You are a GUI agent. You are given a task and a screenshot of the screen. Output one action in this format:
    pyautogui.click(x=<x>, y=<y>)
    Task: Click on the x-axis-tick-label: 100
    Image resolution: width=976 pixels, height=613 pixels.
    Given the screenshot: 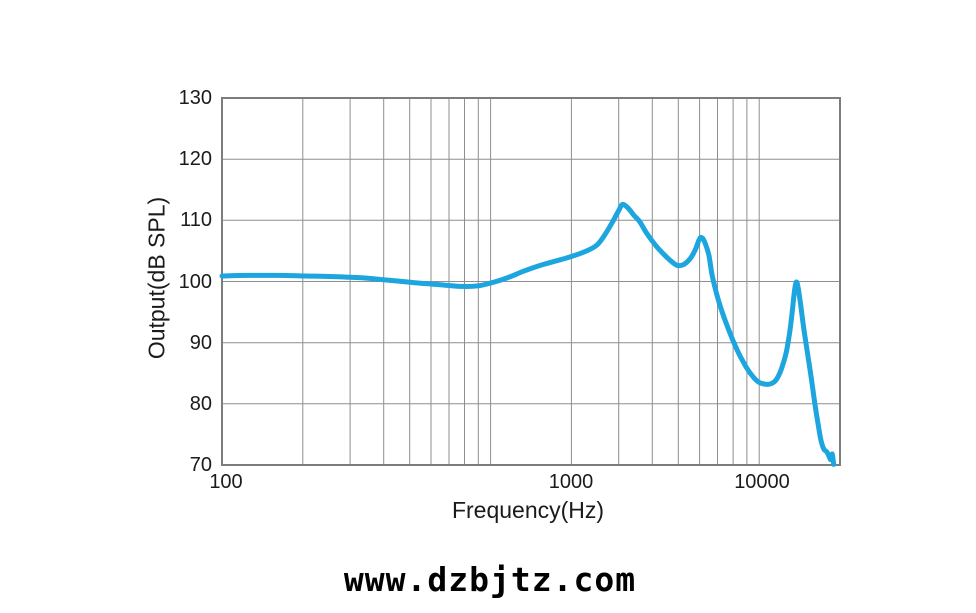 What is the action you would take?
    pyautogui.click(x=226, y=482)
    